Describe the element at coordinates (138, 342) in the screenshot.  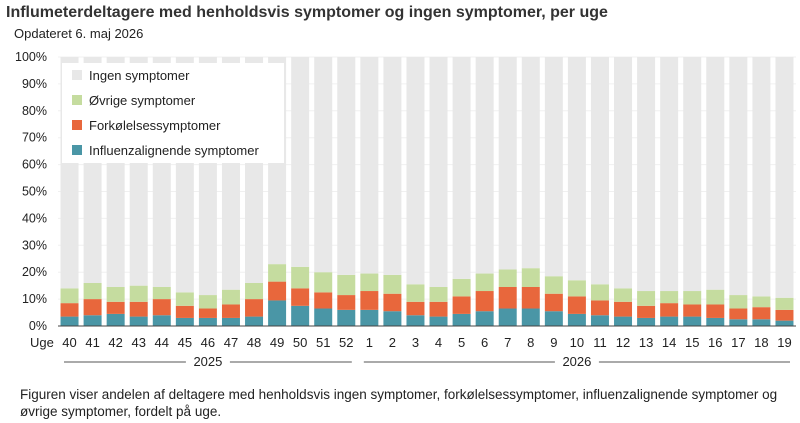
I see `x-tick-label: 43` at that location.